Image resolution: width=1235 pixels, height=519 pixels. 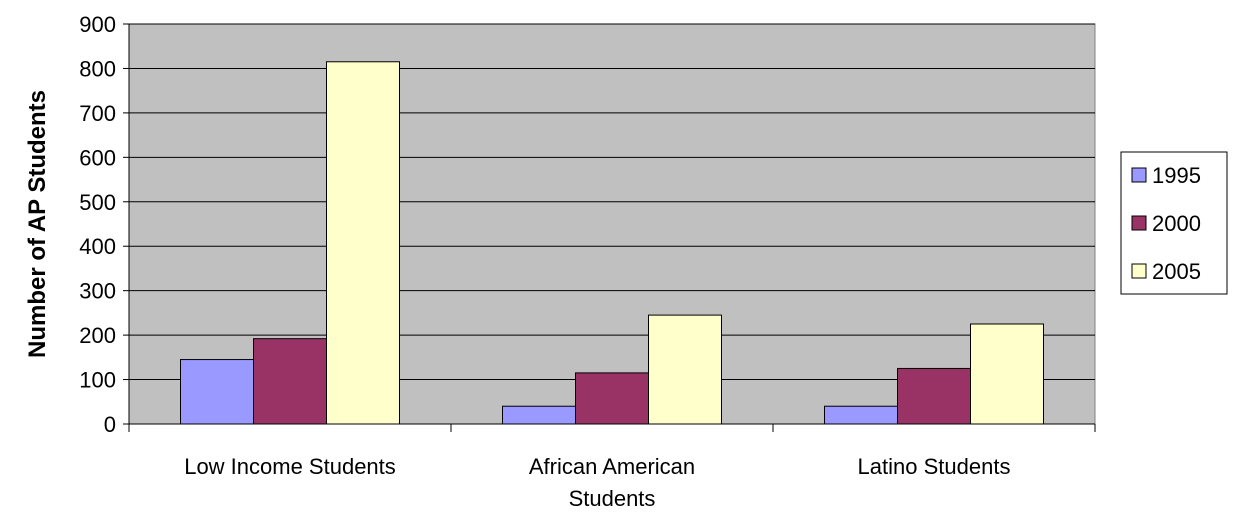 I want to click on y-tick-label: 400, so click(x=97, y=246).